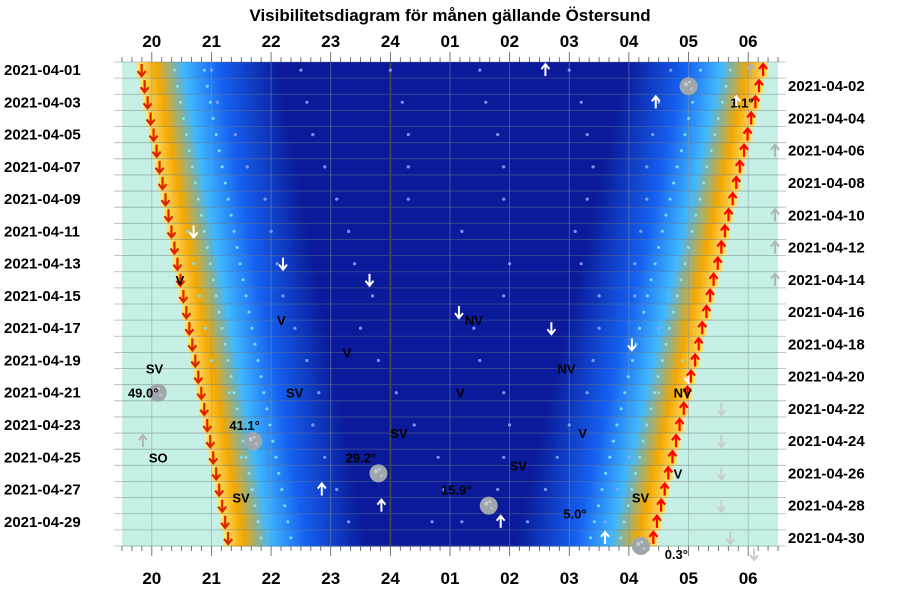 This screenshot has width=900, height=606. I want to click on moon-icon, so click(157, 392).